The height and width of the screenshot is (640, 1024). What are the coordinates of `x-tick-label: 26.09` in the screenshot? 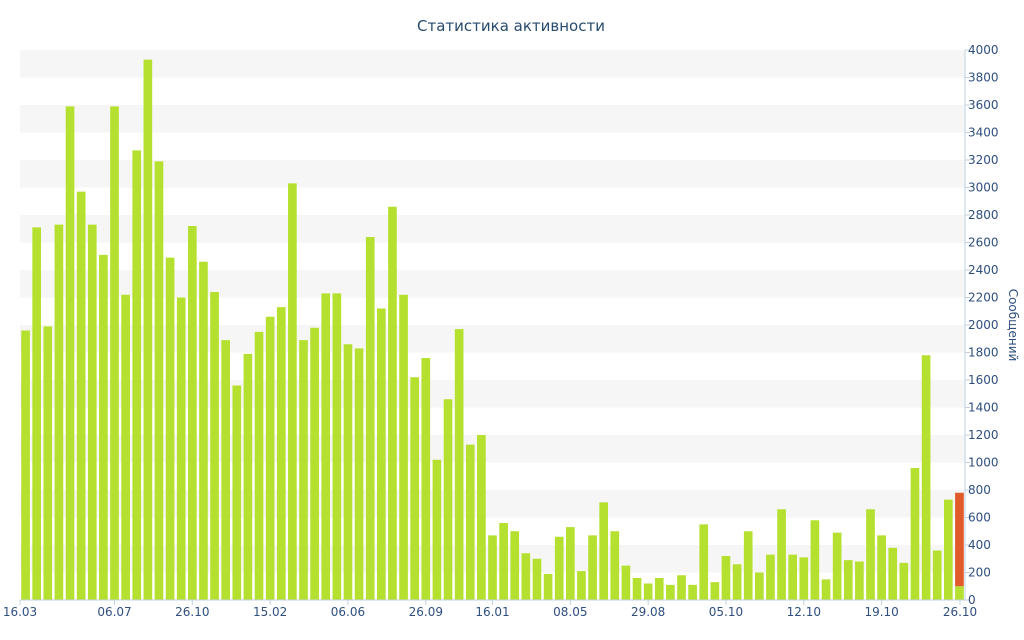 It's located at (426, 612).